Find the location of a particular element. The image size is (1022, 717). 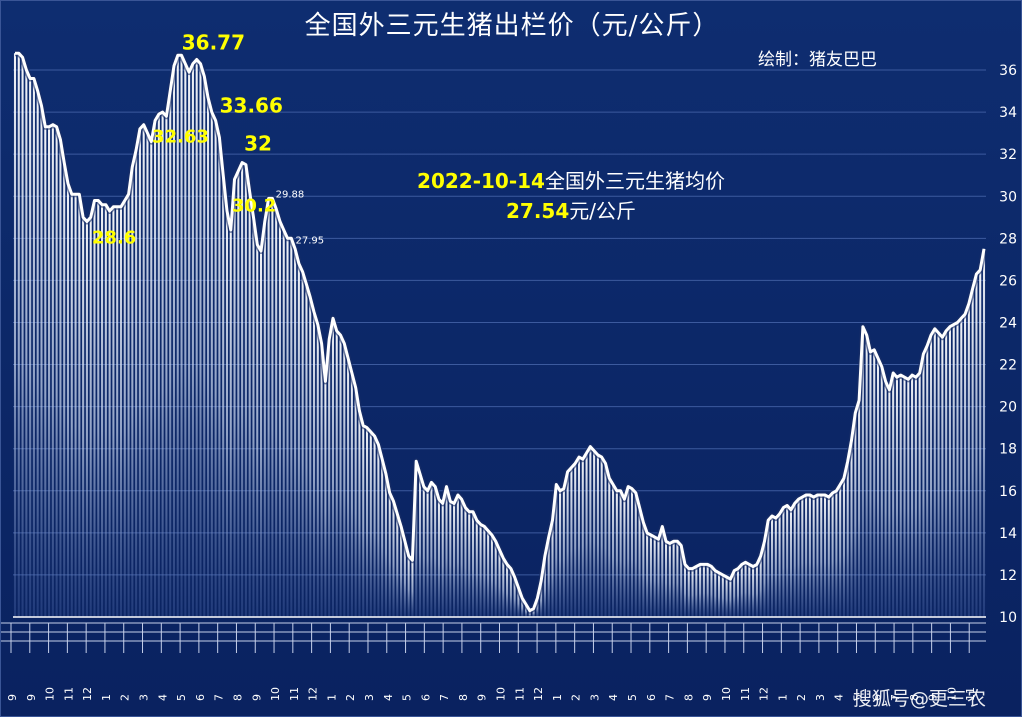

data-label-29.88: 29.88 is located at coordinates (290, 194).